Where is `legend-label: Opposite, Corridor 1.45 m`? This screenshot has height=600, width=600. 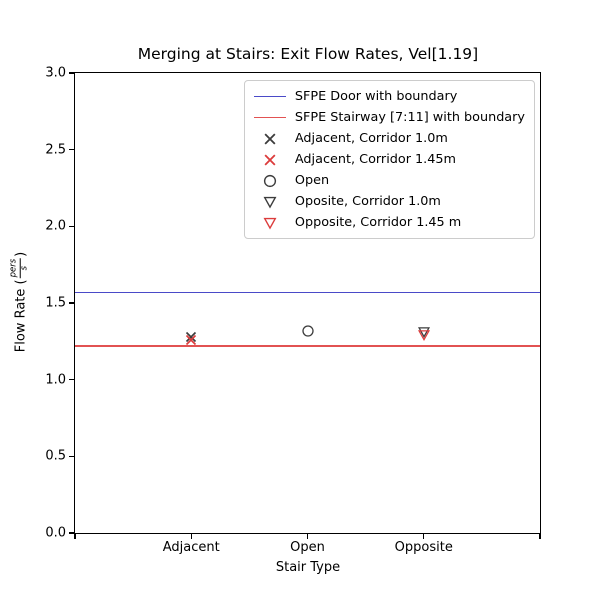
legend-label: Opposite, Corridor 1.45 m is located at coordinates (378, 222).